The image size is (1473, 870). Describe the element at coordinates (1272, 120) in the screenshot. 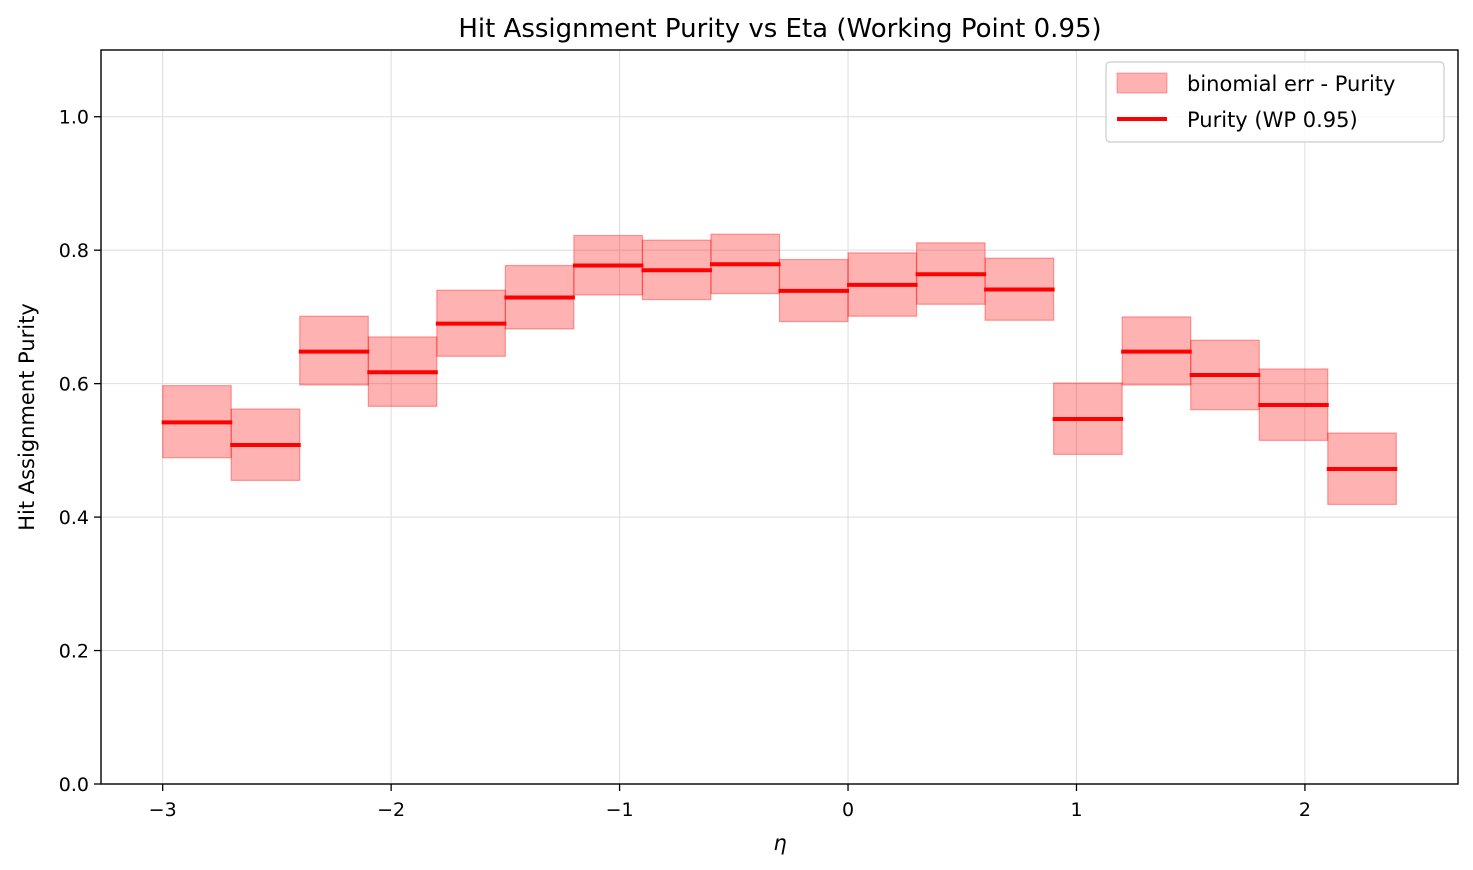

I see `legend-label-line: Purity (WP 0.95)` at that location.